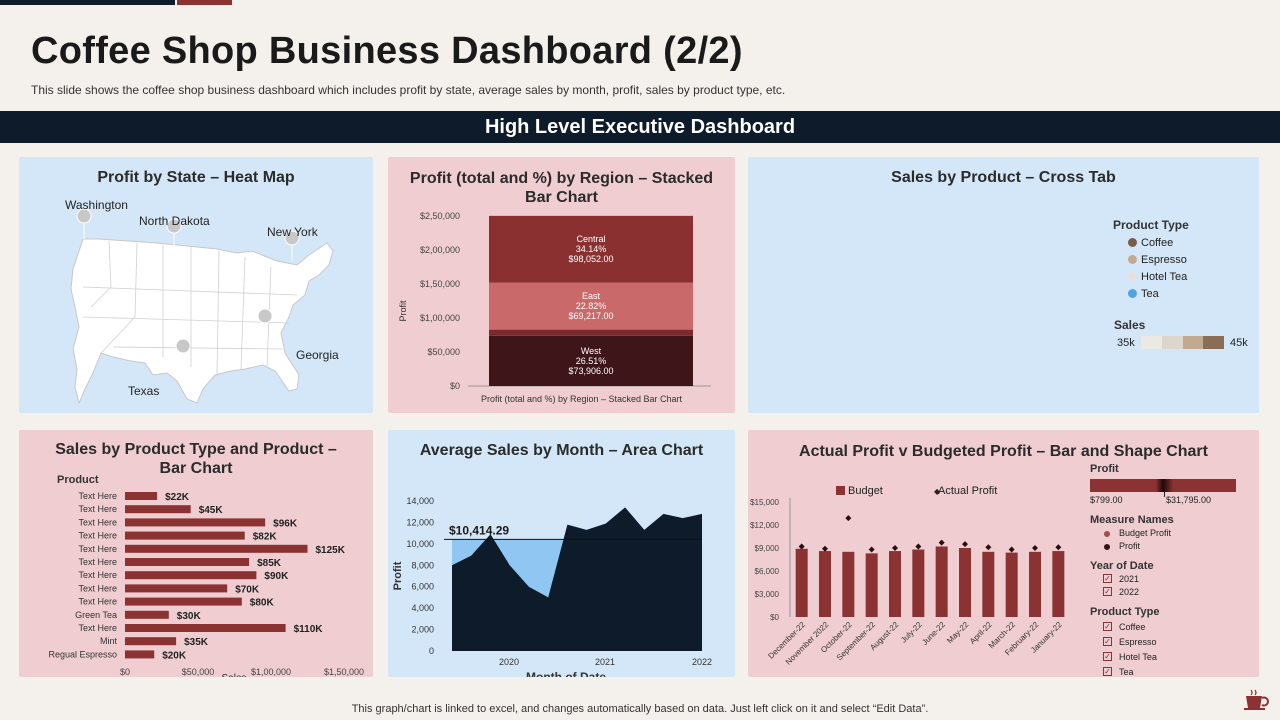  Describe the element at coordinates (1129, 592) in the screenshot. I see `year-label: 2022` at that location.